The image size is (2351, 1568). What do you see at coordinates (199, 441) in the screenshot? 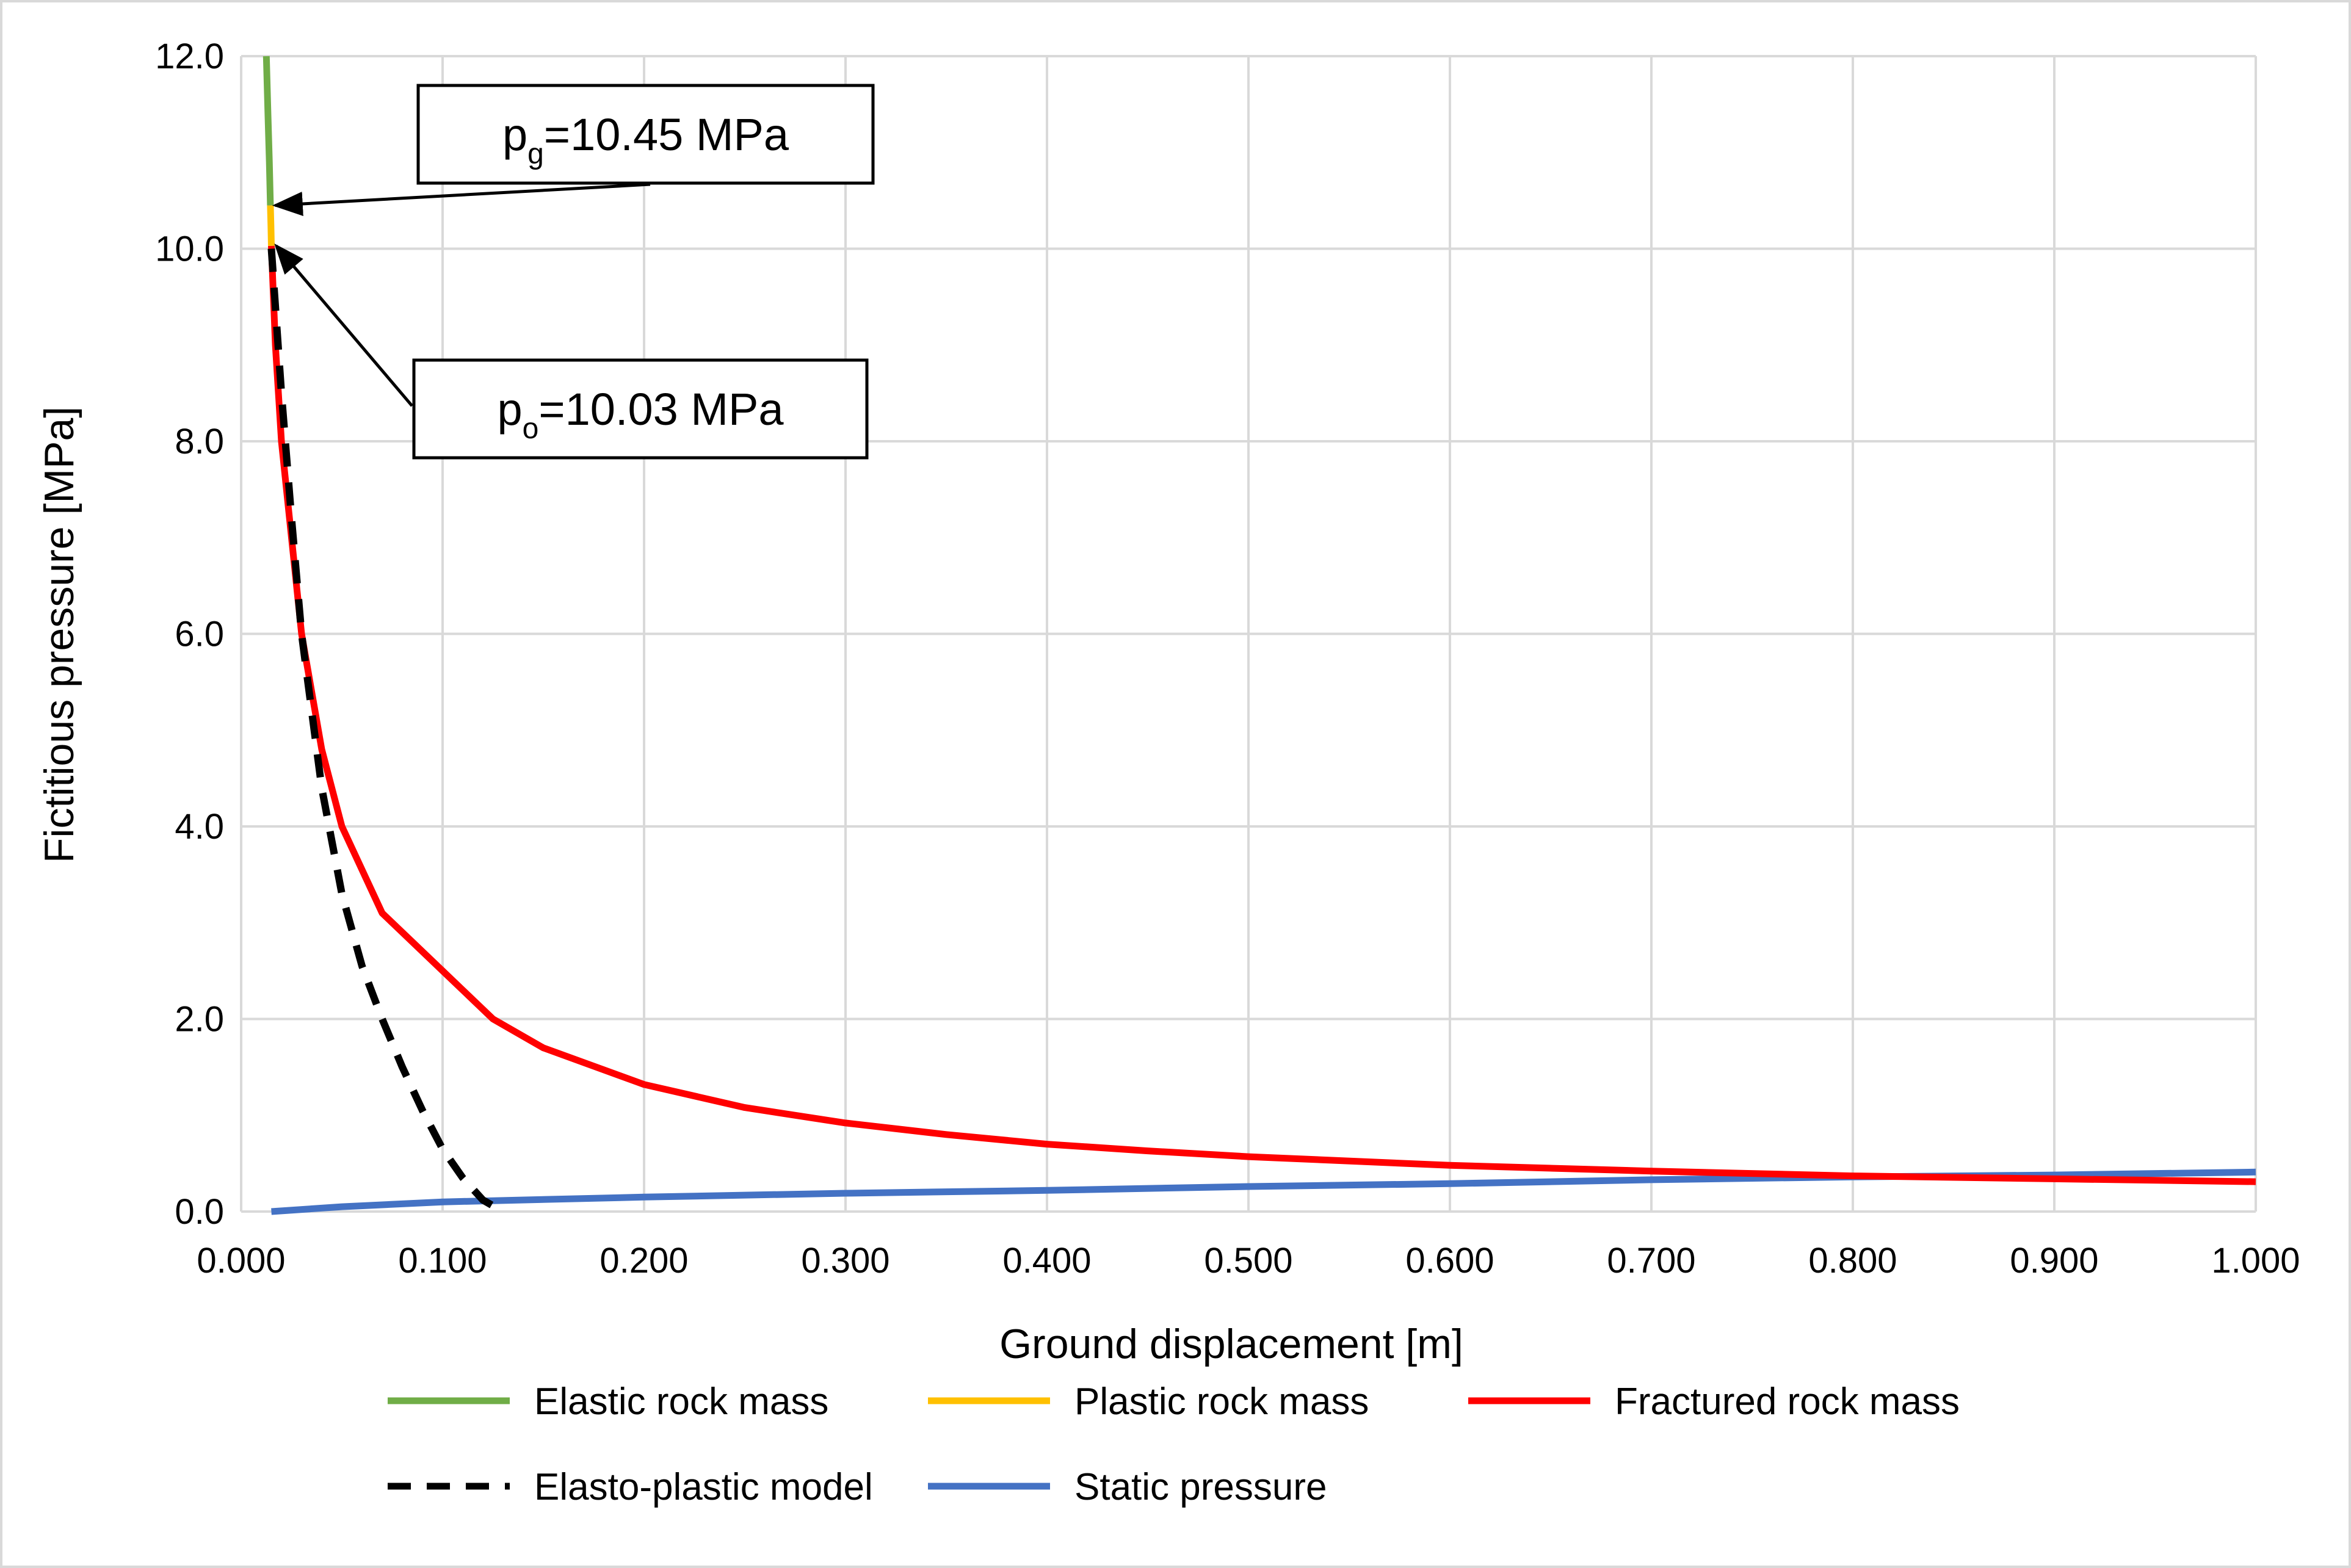
I see `y-tick-label: 8.0` at bounding box center [199, 441].